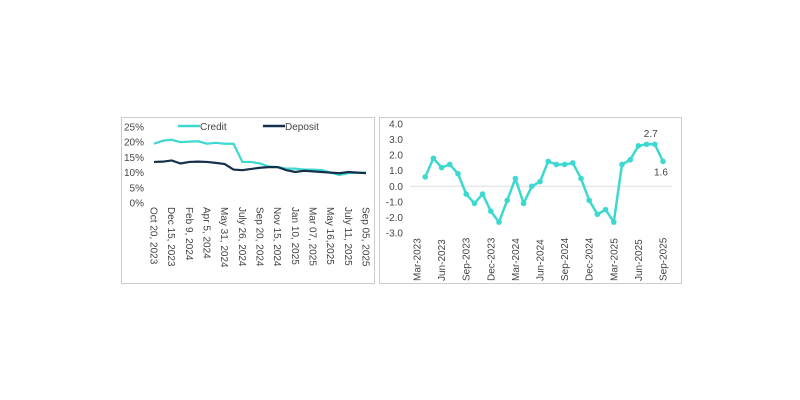 This screenshot has height=400, width=800. What do you see at coordinates (223, 237) in the screenshot?
I see `x-tick-label: May 31, 2024` at bounding box center [223, 237].